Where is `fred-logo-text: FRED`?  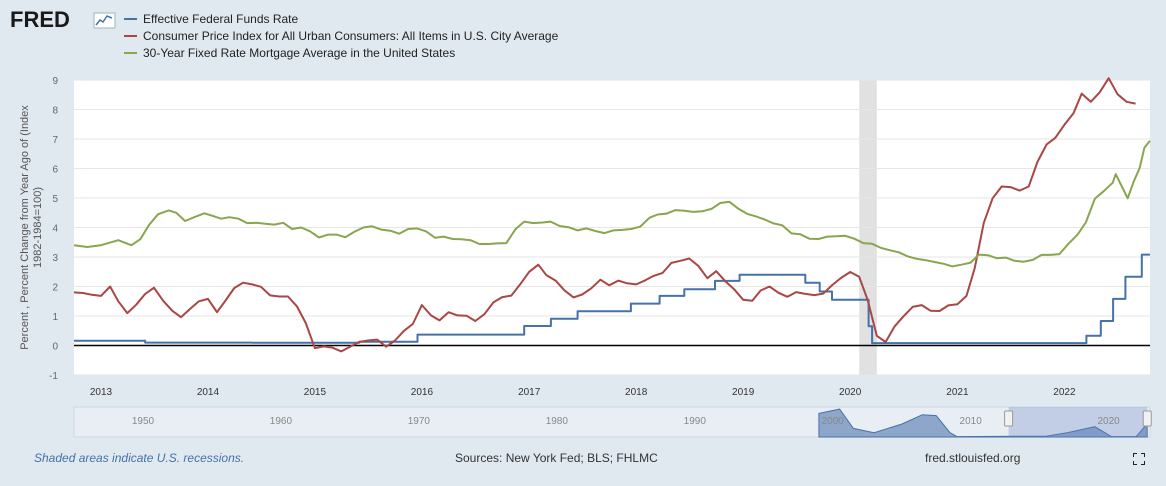 fred-logo-text: FRED is located at coordinates (40, 19).